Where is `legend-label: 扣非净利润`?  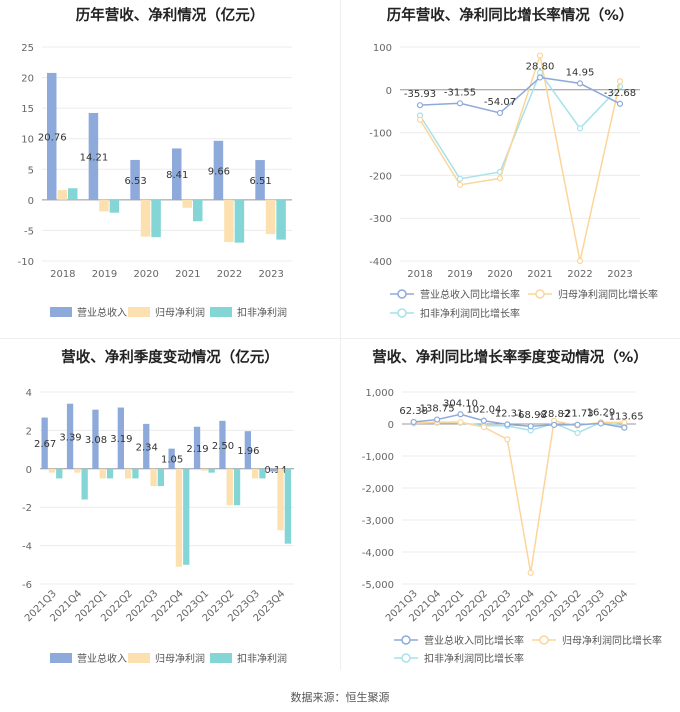
legend-label: 扣非净利润 is located at coordinates (262, 658).